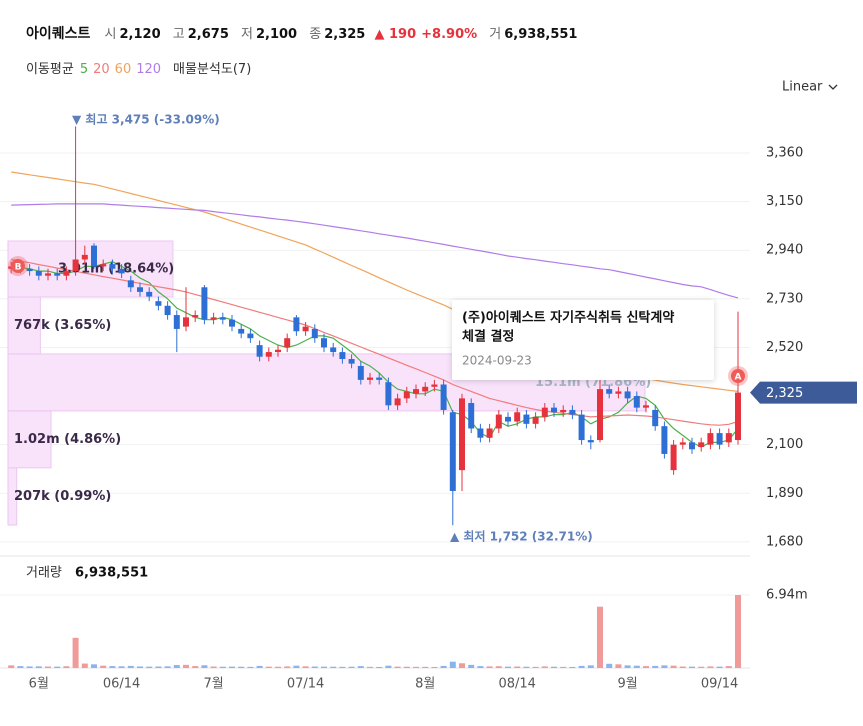  Describe the element at coordinates (208, 34) in the screenshot. I see `field-value: 2,675` at that location.